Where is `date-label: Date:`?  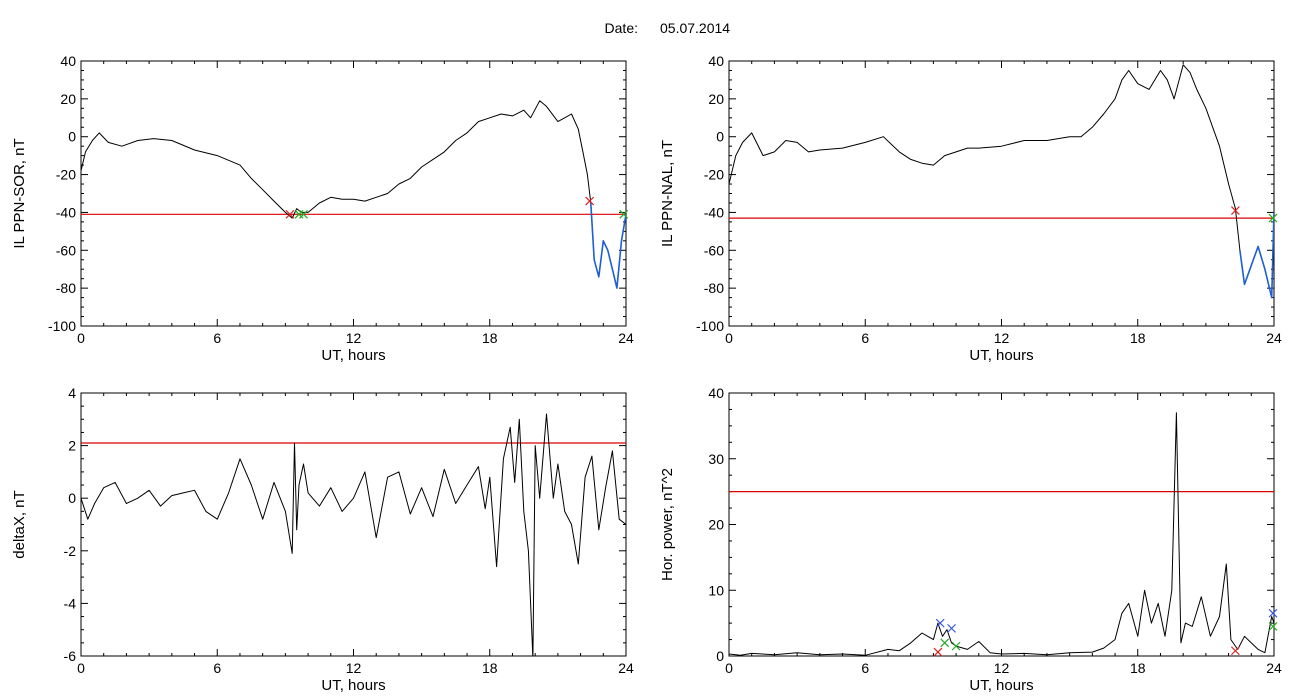
date-label: Date: is located at coordinates (621, 28).